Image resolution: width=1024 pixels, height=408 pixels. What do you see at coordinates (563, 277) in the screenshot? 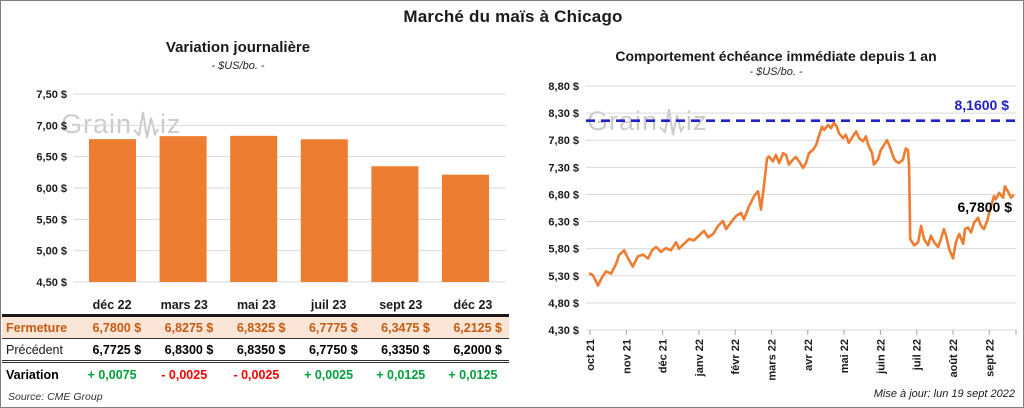
I see `y-axis-tick-label: 5,30 $` at bounding box center [563, 277].